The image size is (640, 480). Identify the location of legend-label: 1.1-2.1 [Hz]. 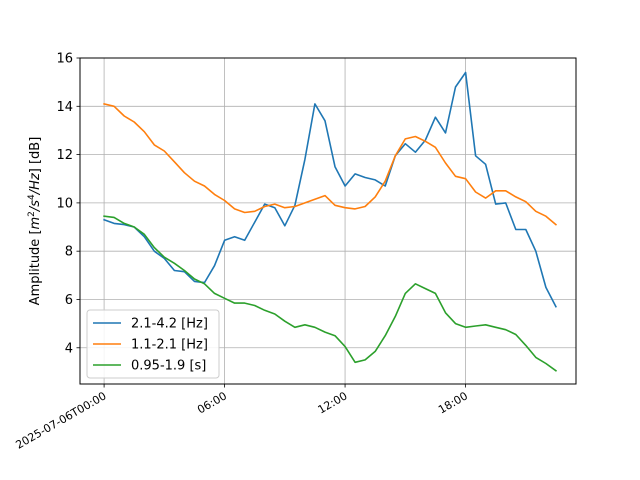
(169, 345).